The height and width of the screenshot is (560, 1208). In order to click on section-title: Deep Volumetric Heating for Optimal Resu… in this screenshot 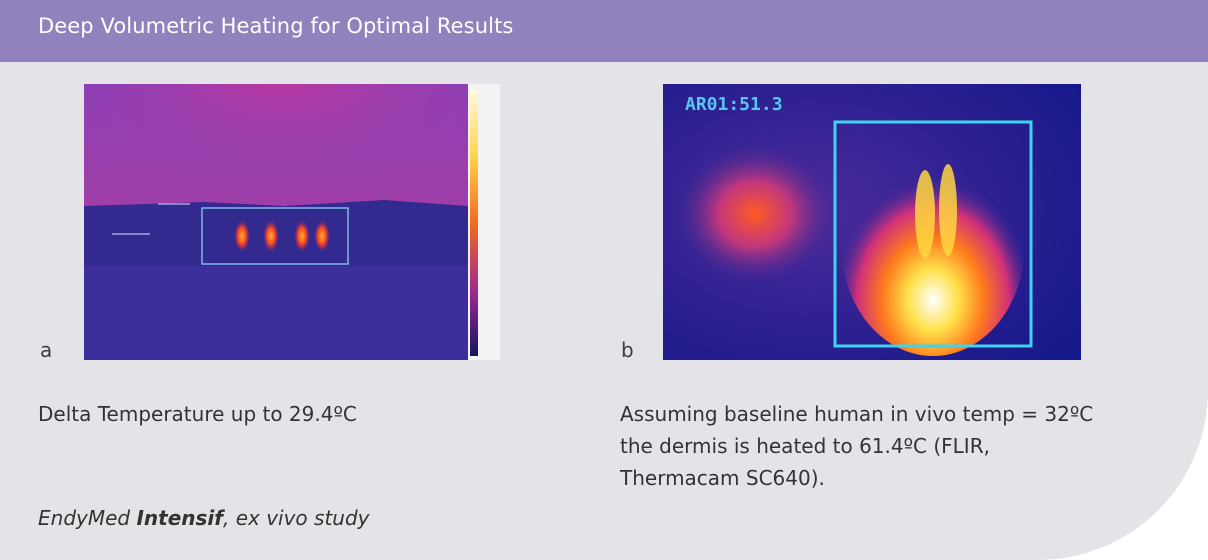, I will do `click(276, 26)`.